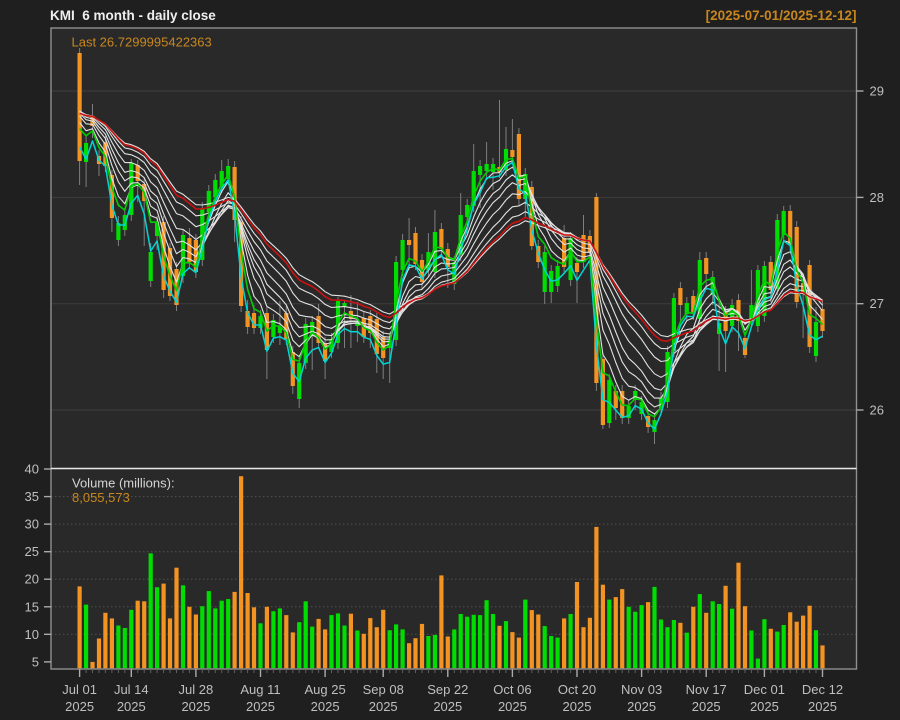 The height and width of the screenshot is (720, 900). I want to click on svg-text: 40, so click(32, 469).